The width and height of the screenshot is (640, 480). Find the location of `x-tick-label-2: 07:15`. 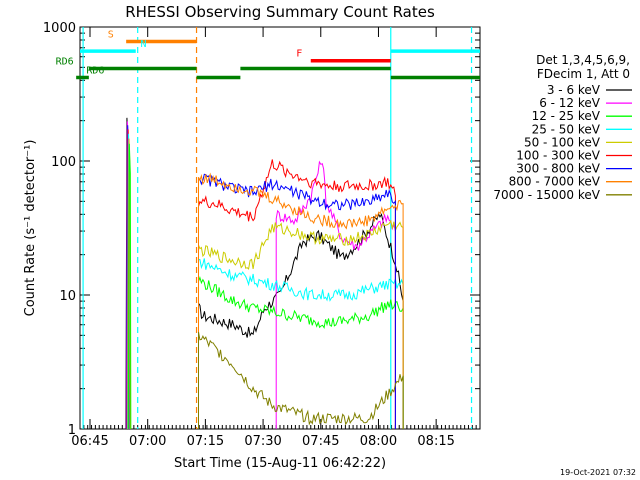

x-tick-label-2: 07:15 is located at coordinates (205, 441).